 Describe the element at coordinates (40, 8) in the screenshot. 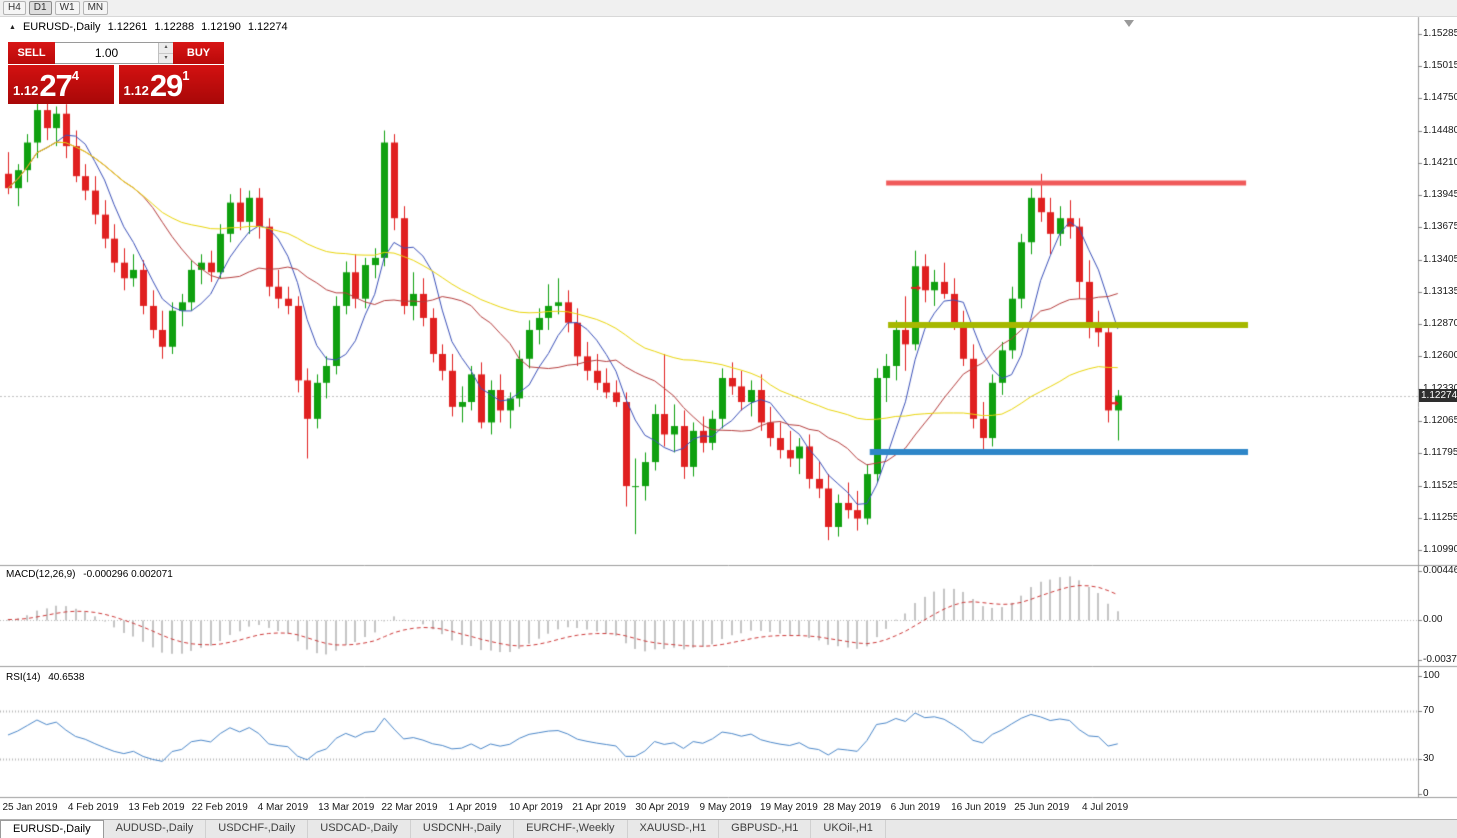

I see `timeframe-button-d1: D1` at that location.